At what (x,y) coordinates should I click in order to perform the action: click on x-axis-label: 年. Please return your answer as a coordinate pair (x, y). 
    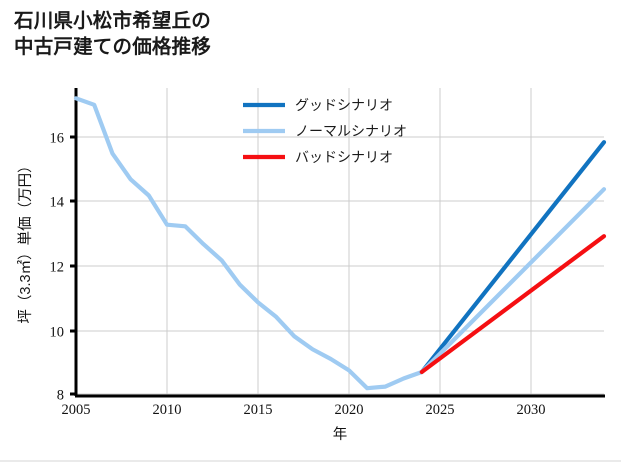
    Looking at the image, I should click on (340, 434).